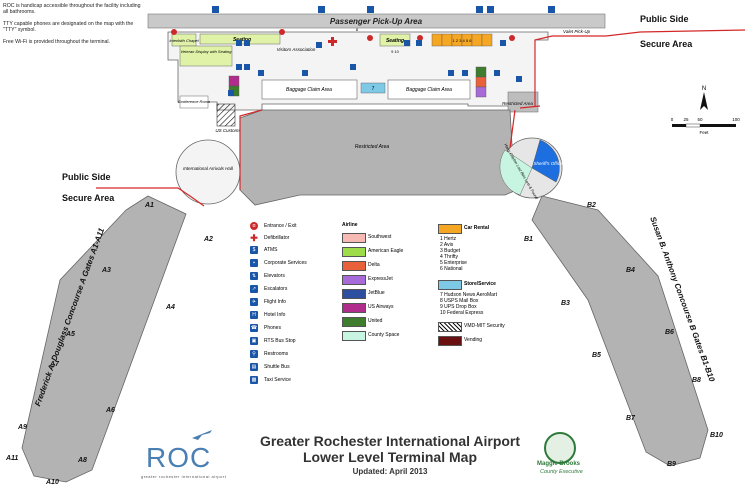 This screenshot has height=490, width=750. Describe the element at coordinates (704, 89) in the screenshot. I see `compass-north-label: N` at that location.